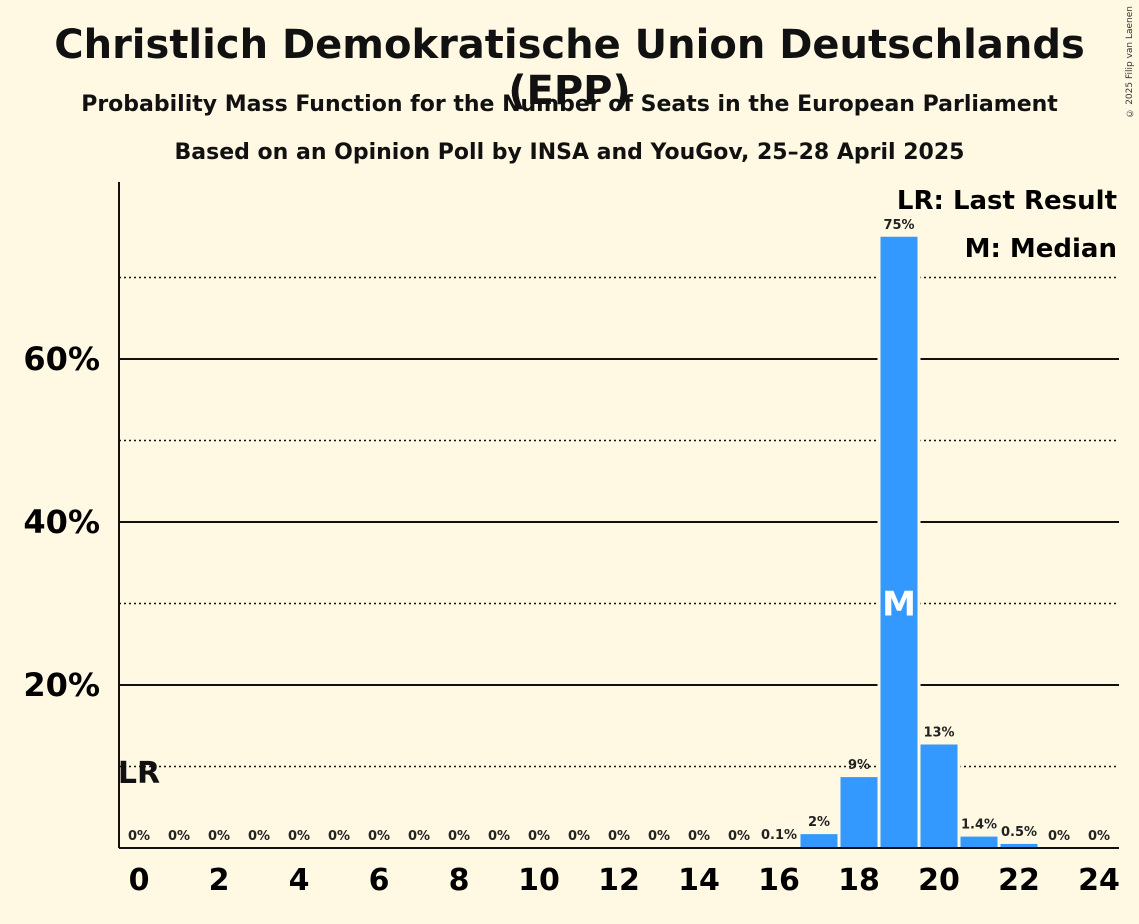 The width and height of the screenshot is (1139, 924). Describe the element at coordinates (739, 836) in the screenshot. I see `bar-label-seat-15: 0%` at that location.